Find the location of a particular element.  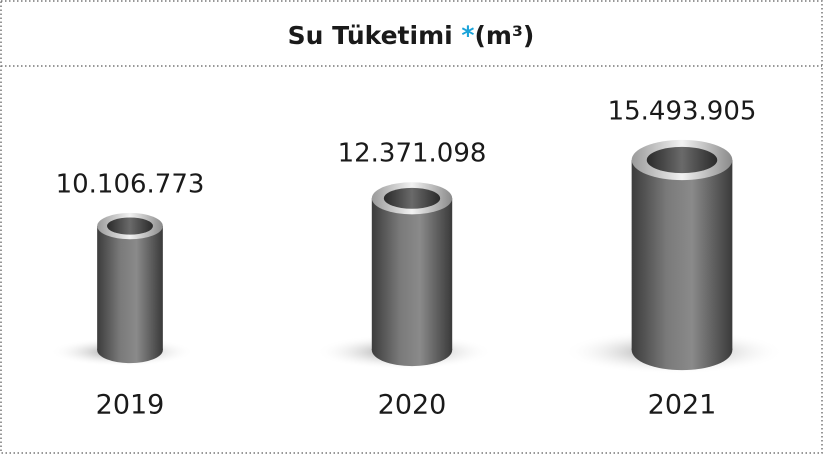

x-tick-label: 2021 is located at coordinates (682, 405).